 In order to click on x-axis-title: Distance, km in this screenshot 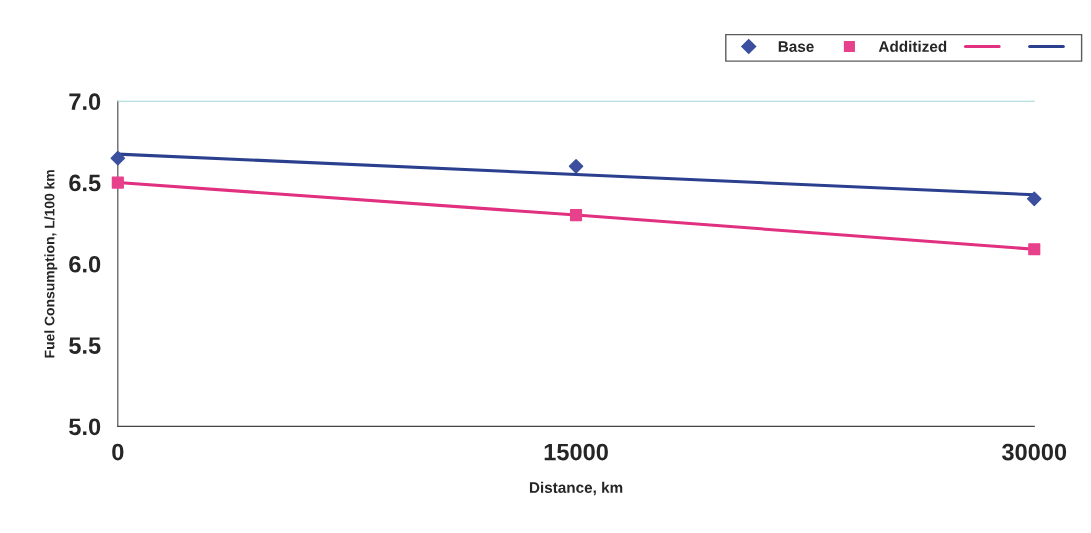, I will do `click(576, 488)`.